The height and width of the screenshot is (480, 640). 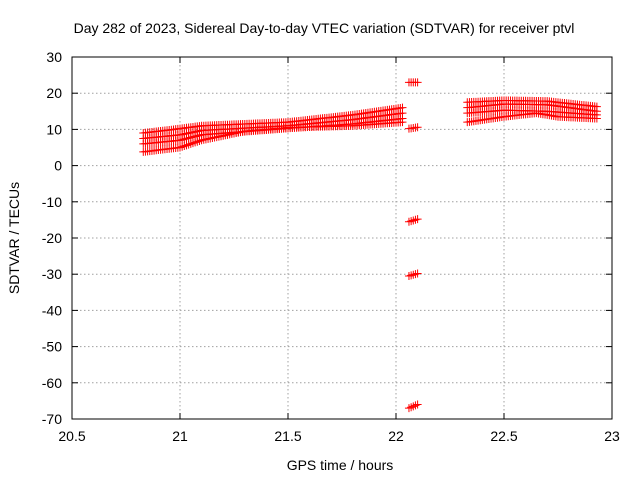 I want to click on y-tick-label: -30, so click(x=52, y=274).